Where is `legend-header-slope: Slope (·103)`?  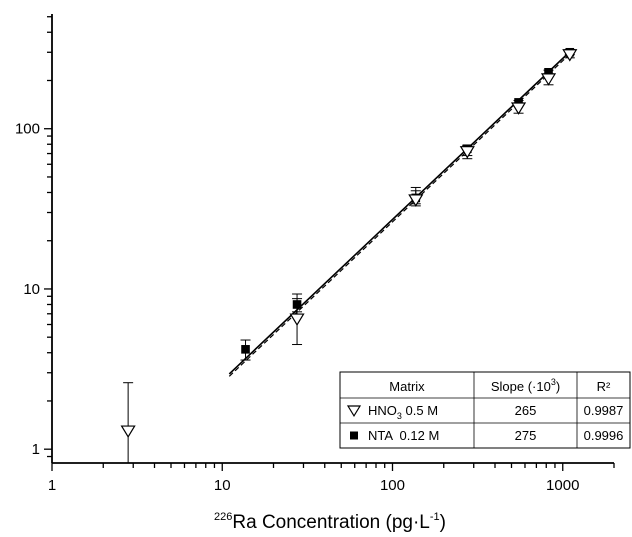 legend-header-slope: Slope (·103) is located at coordinates (525, 385).